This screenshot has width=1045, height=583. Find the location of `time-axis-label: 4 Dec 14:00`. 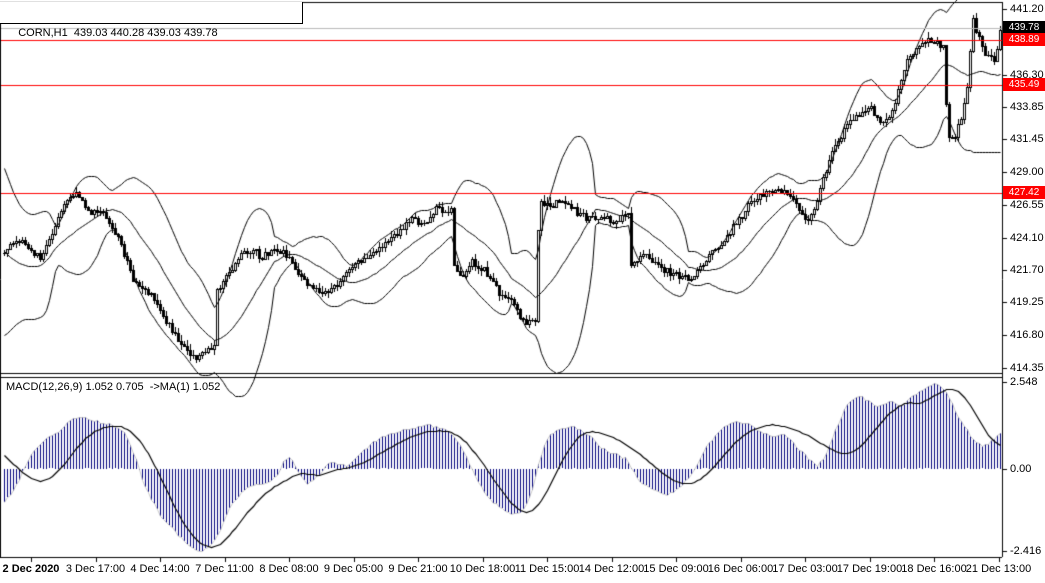

time-axis-label: 4 Dec 14:00 is located at coordinates (160, 569).